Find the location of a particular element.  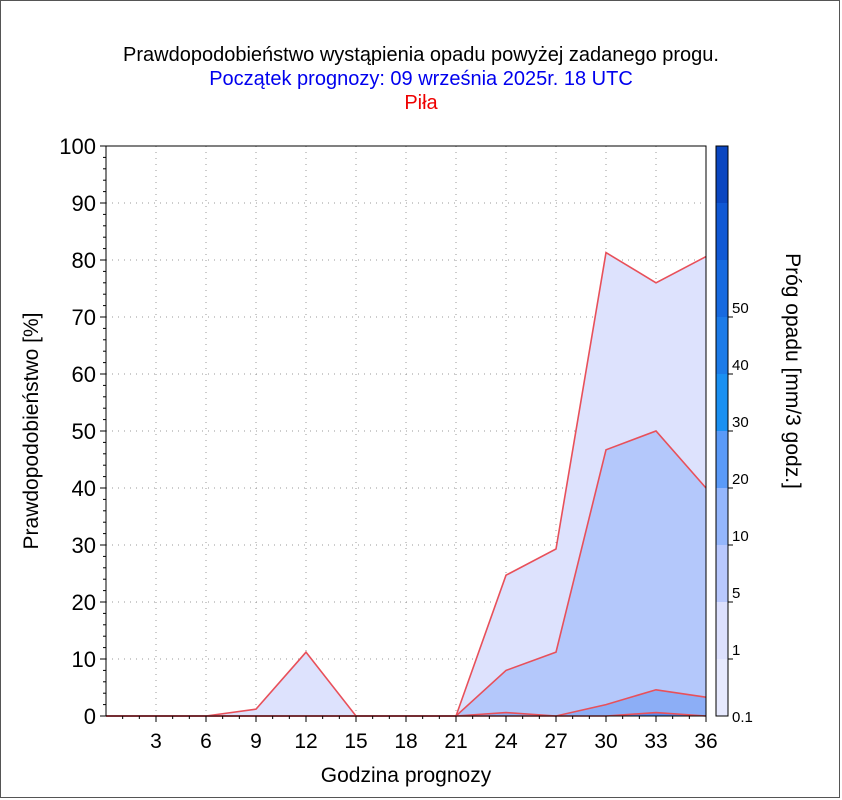

threshold-colorbar: 0.1 1 5 10 20 30 40 50 is located at coordinates (734, 435).